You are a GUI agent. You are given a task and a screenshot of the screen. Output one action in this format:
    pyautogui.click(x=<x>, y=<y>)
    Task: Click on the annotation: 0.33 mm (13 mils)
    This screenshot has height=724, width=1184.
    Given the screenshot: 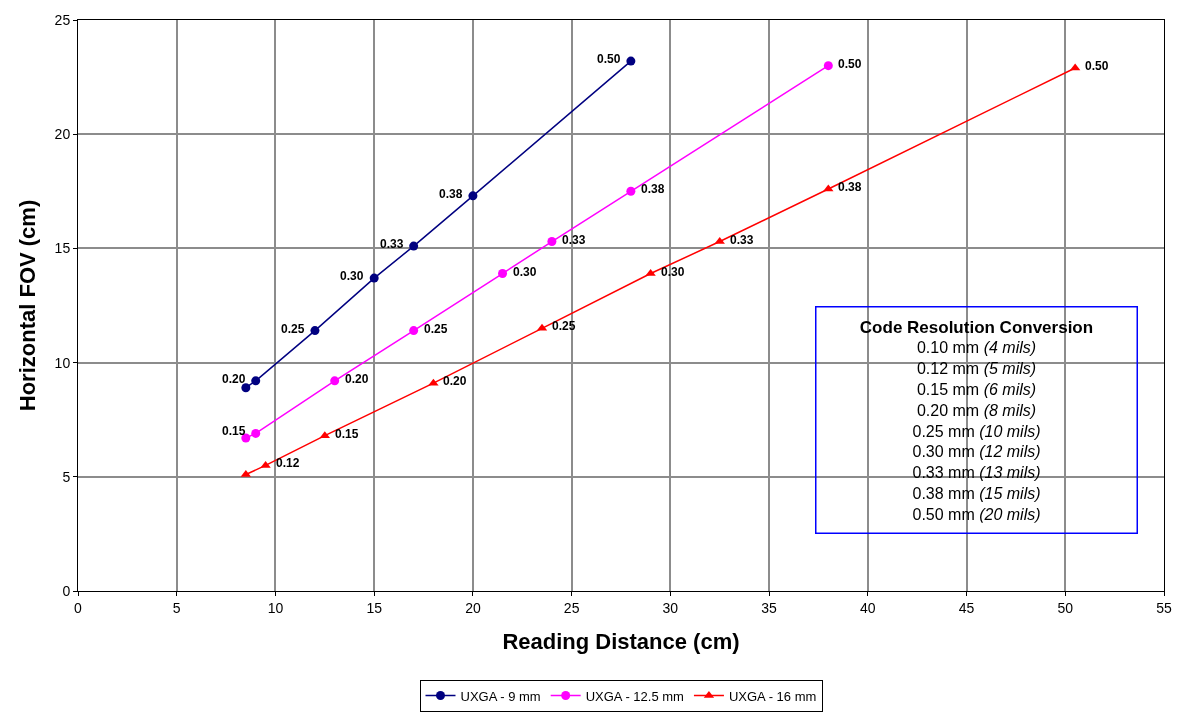 What is the action you would take?
    pyautogui.click(x=976, y=473)
    